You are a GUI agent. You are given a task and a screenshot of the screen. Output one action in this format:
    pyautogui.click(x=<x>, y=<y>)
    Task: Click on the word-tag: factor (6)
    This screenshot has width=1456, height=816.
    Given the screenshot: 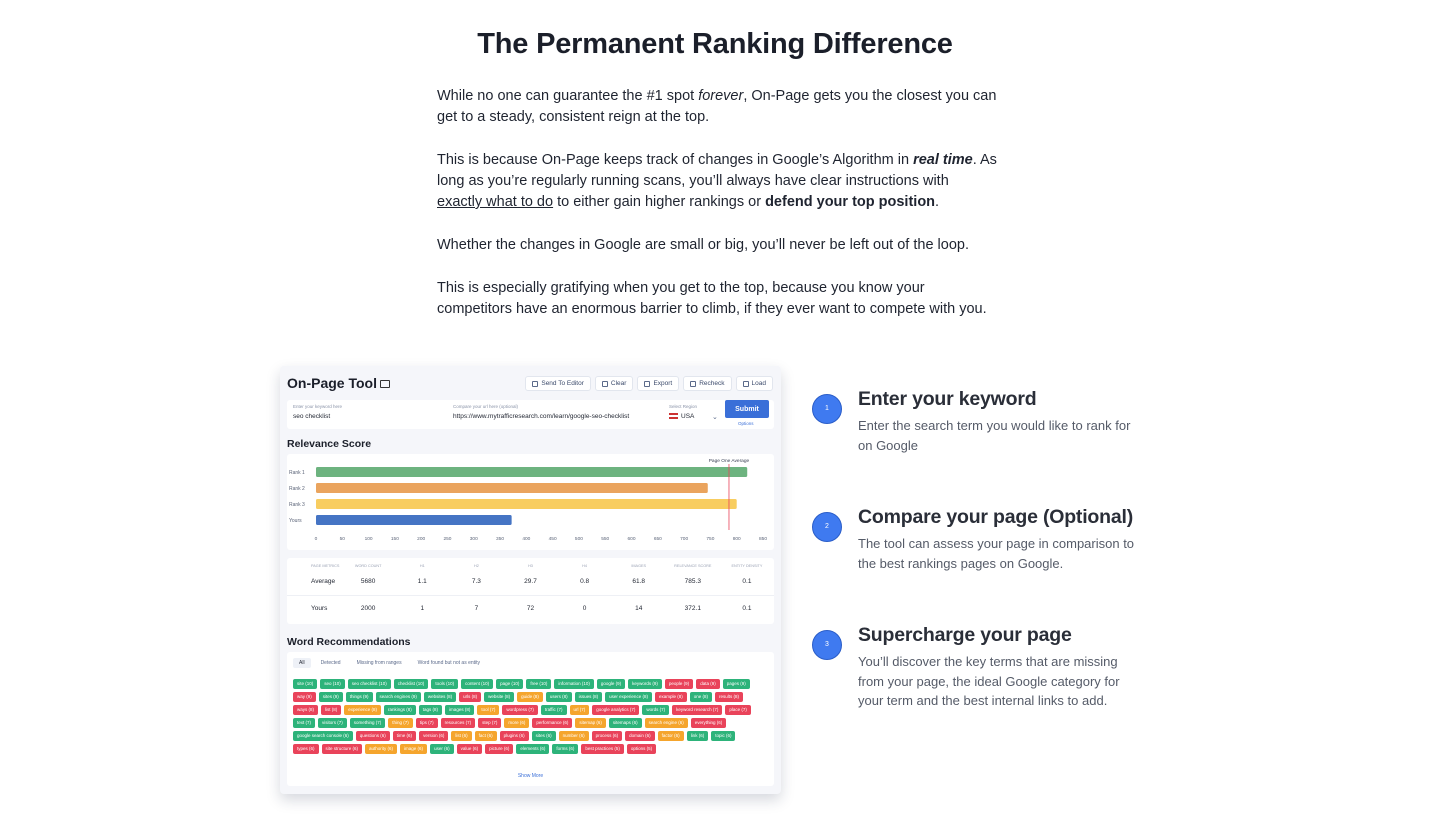 What is the action you would take?
    pyautogui.click(x=670, y=736)
    